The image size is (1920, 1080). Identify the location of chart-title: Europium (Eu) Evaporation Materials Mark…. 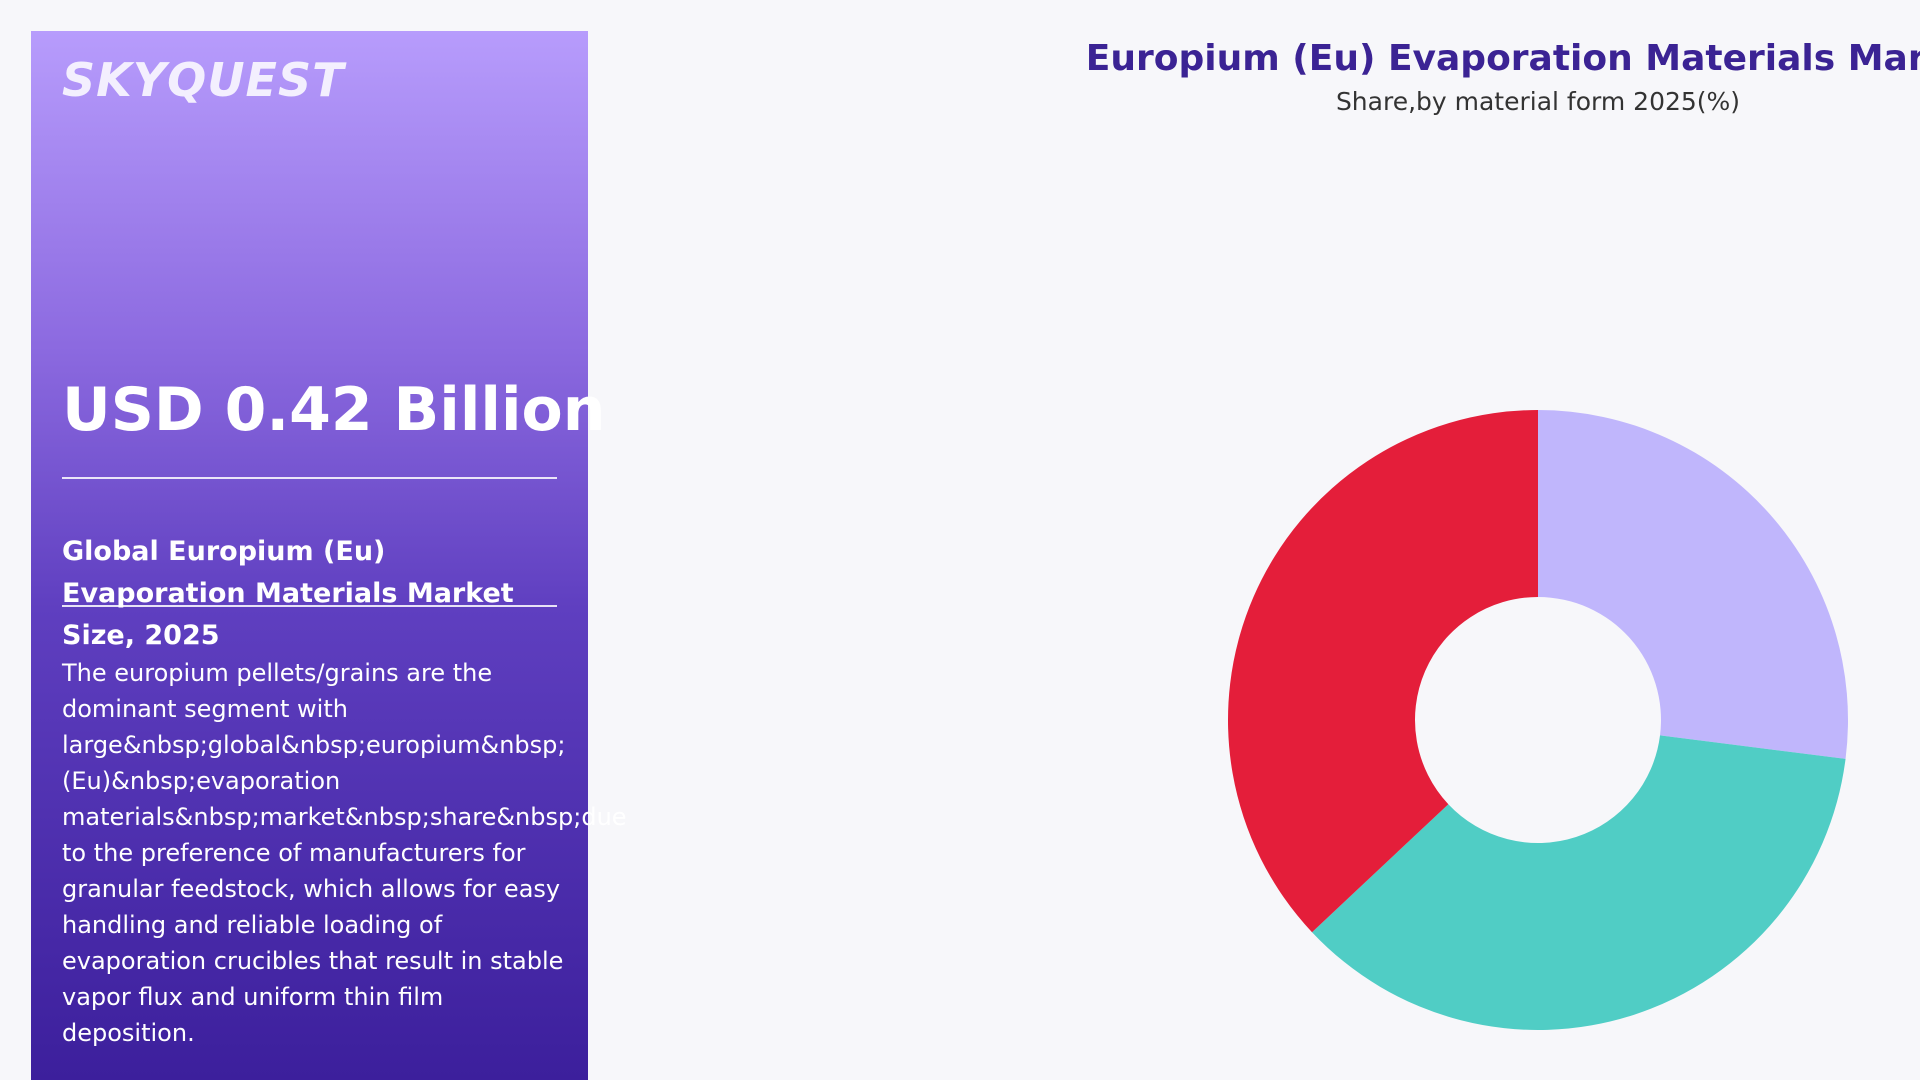
(1503, 58).